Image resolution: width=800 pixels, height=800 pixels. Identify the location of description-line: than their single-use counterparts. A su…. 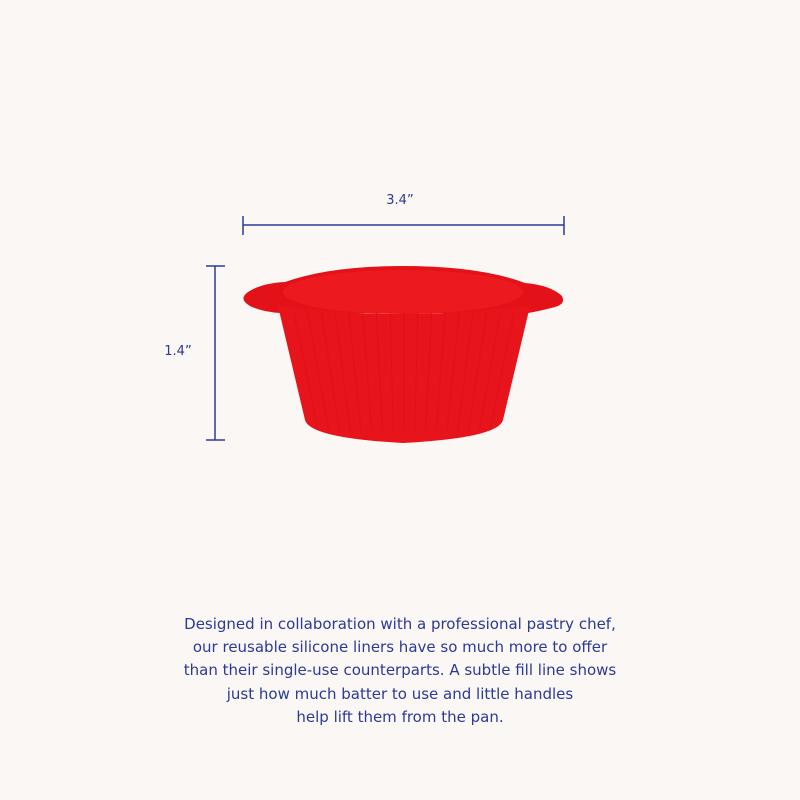
(400, 670).